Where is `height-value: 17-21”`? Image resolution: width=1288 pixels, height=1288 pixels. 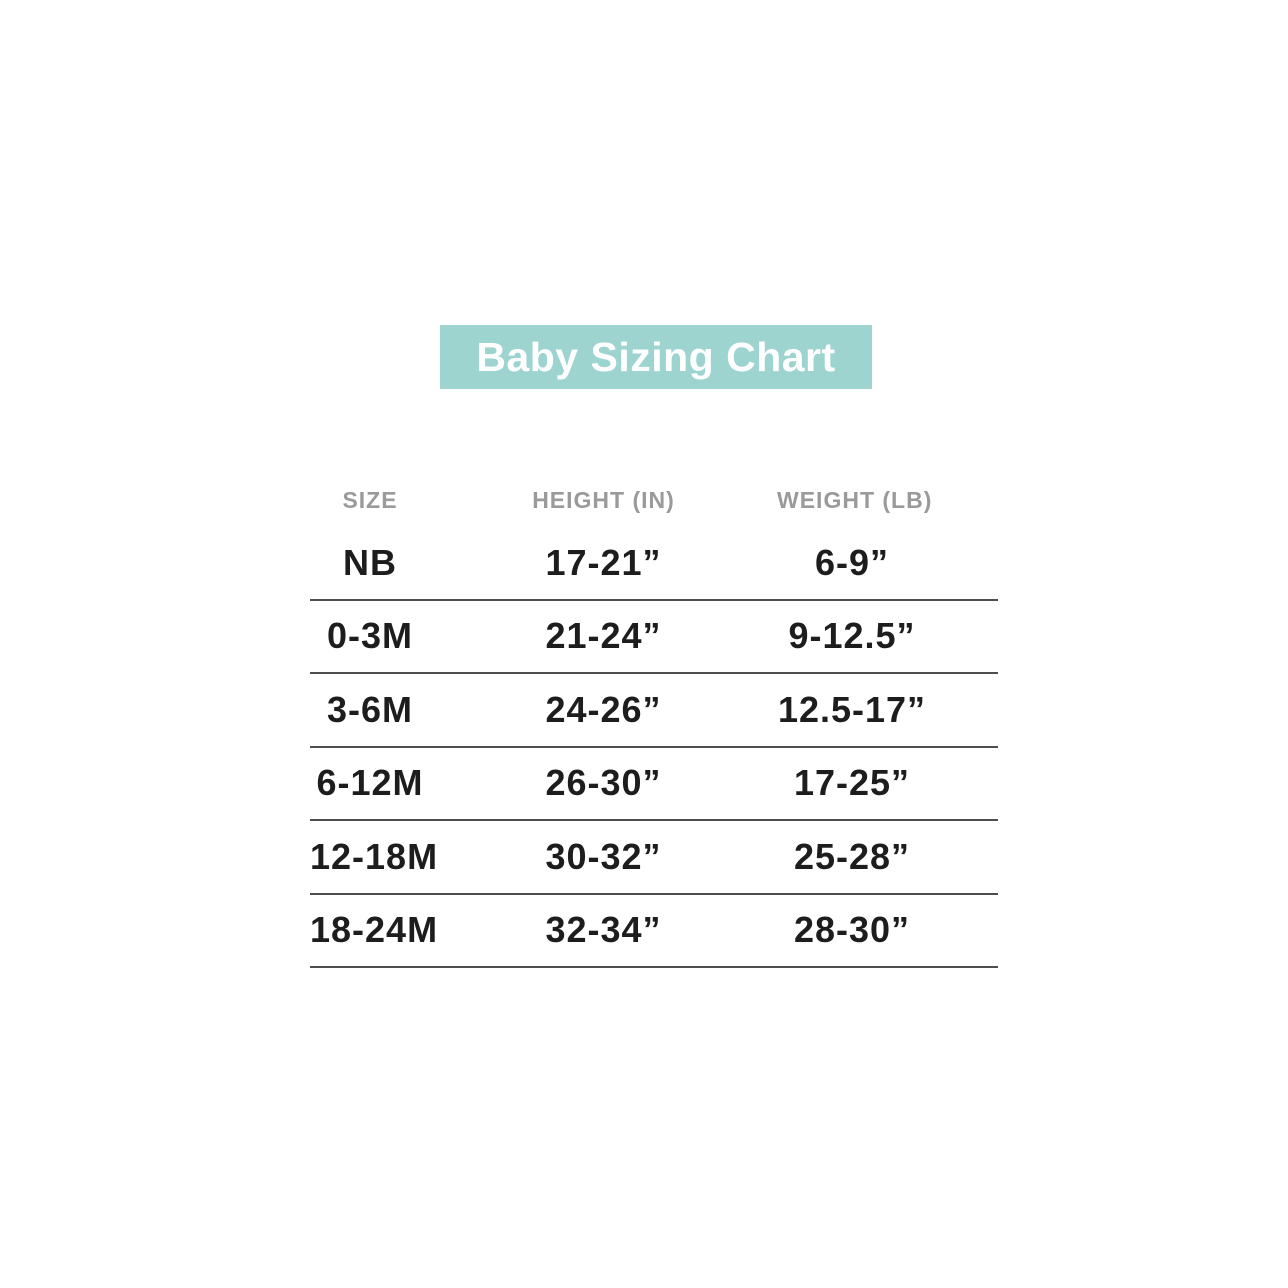
height-value: 17-21” is located at coordinates (603, 562).